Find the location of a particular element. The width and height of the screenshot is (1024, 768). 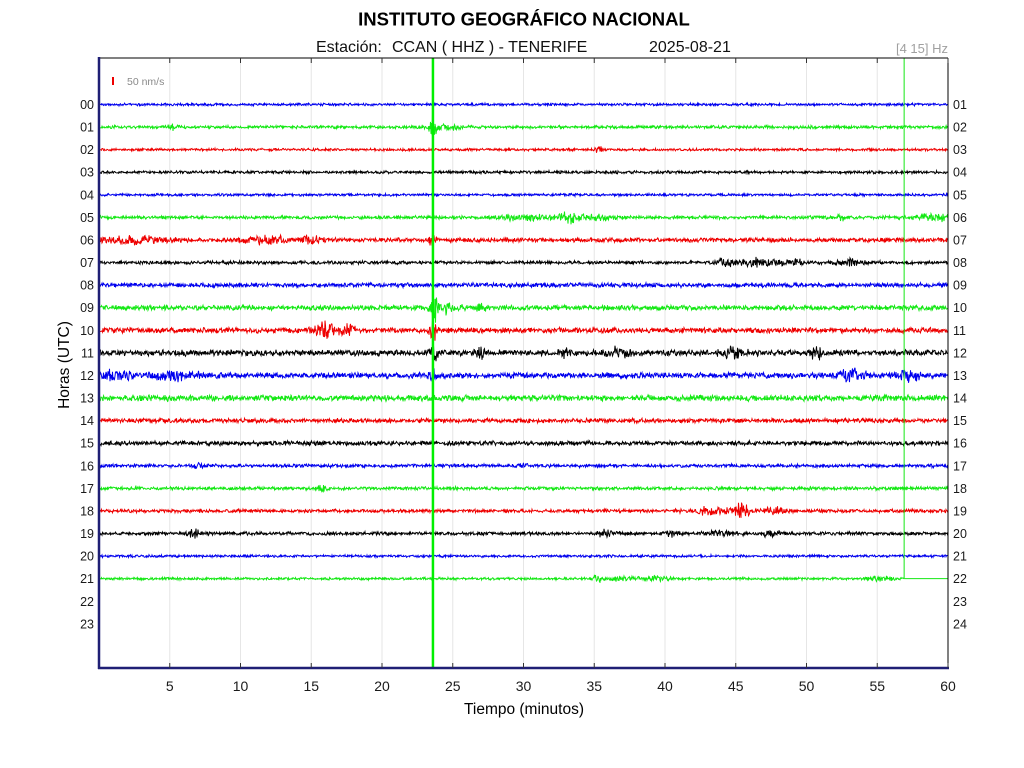

scale-label: 50 nm/s is located at coordinates (145, 82).